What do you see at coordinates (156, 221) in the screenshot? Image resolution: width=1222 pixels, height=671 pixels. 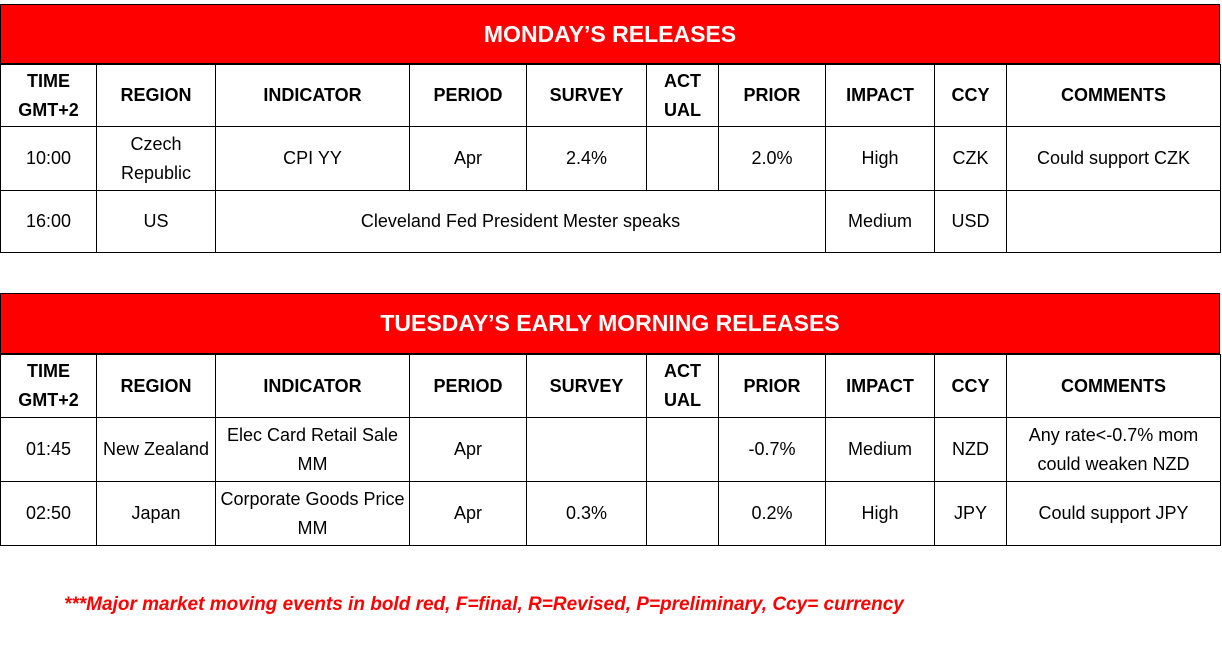 I see `region-cell: US` at bounding box center [156, 221].